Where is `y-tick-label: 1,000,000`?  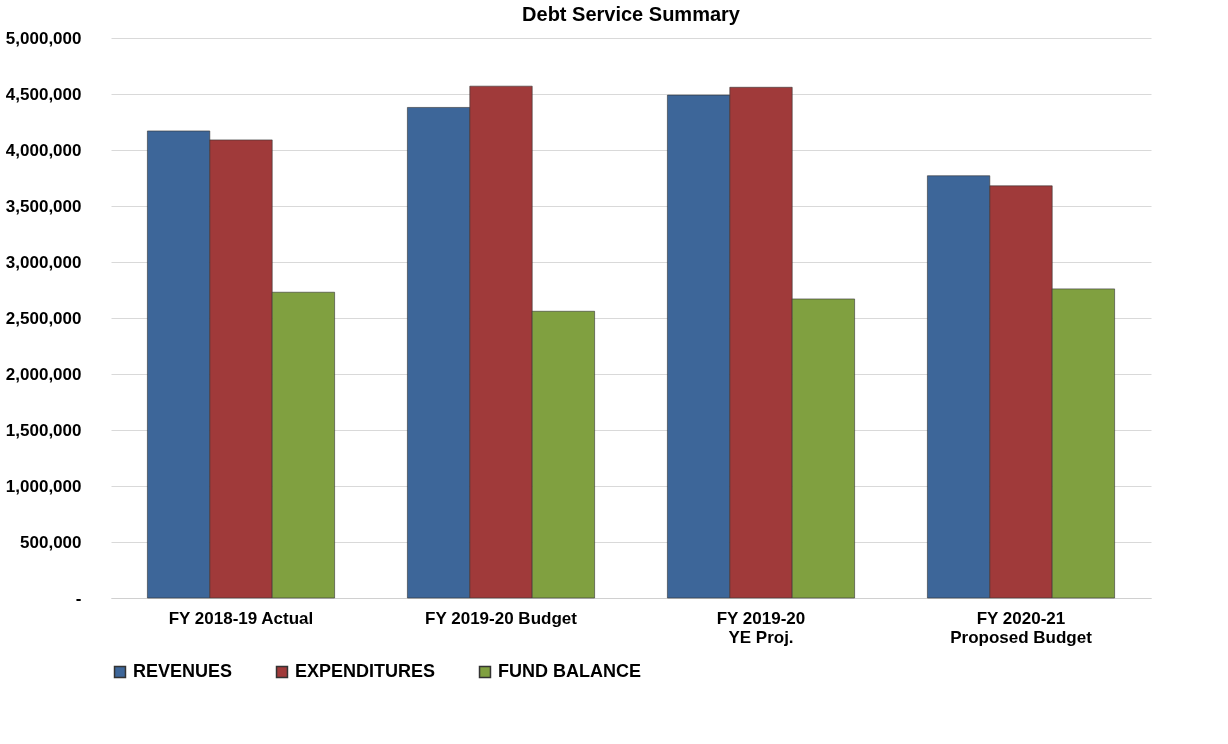
y-tick-label: 1,000,000 is located at coordinates (43, 486).